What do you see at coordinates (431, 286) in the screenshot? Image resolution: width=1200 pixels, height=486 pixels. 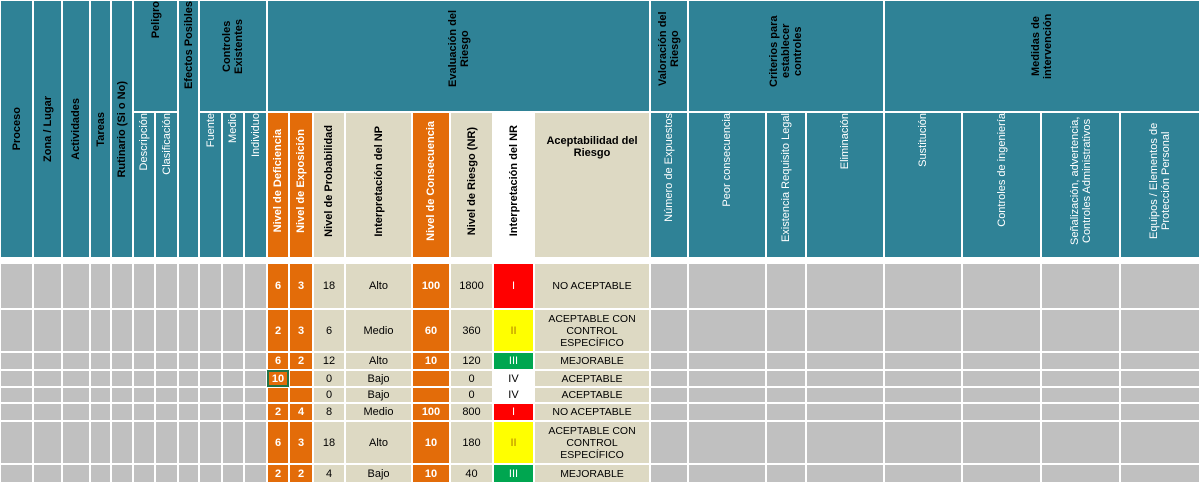 I see `cell-nc: 100` at bounding box center [431, 286].